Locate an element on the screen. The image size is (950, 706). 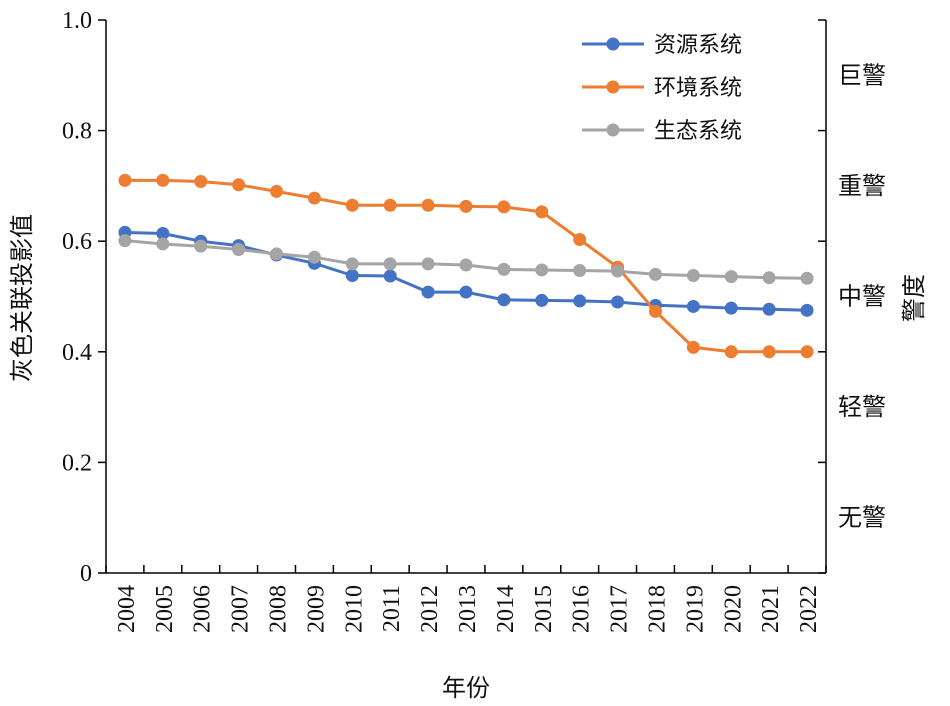
x-tick-label: 2012 is located at coordinates (430, 609).